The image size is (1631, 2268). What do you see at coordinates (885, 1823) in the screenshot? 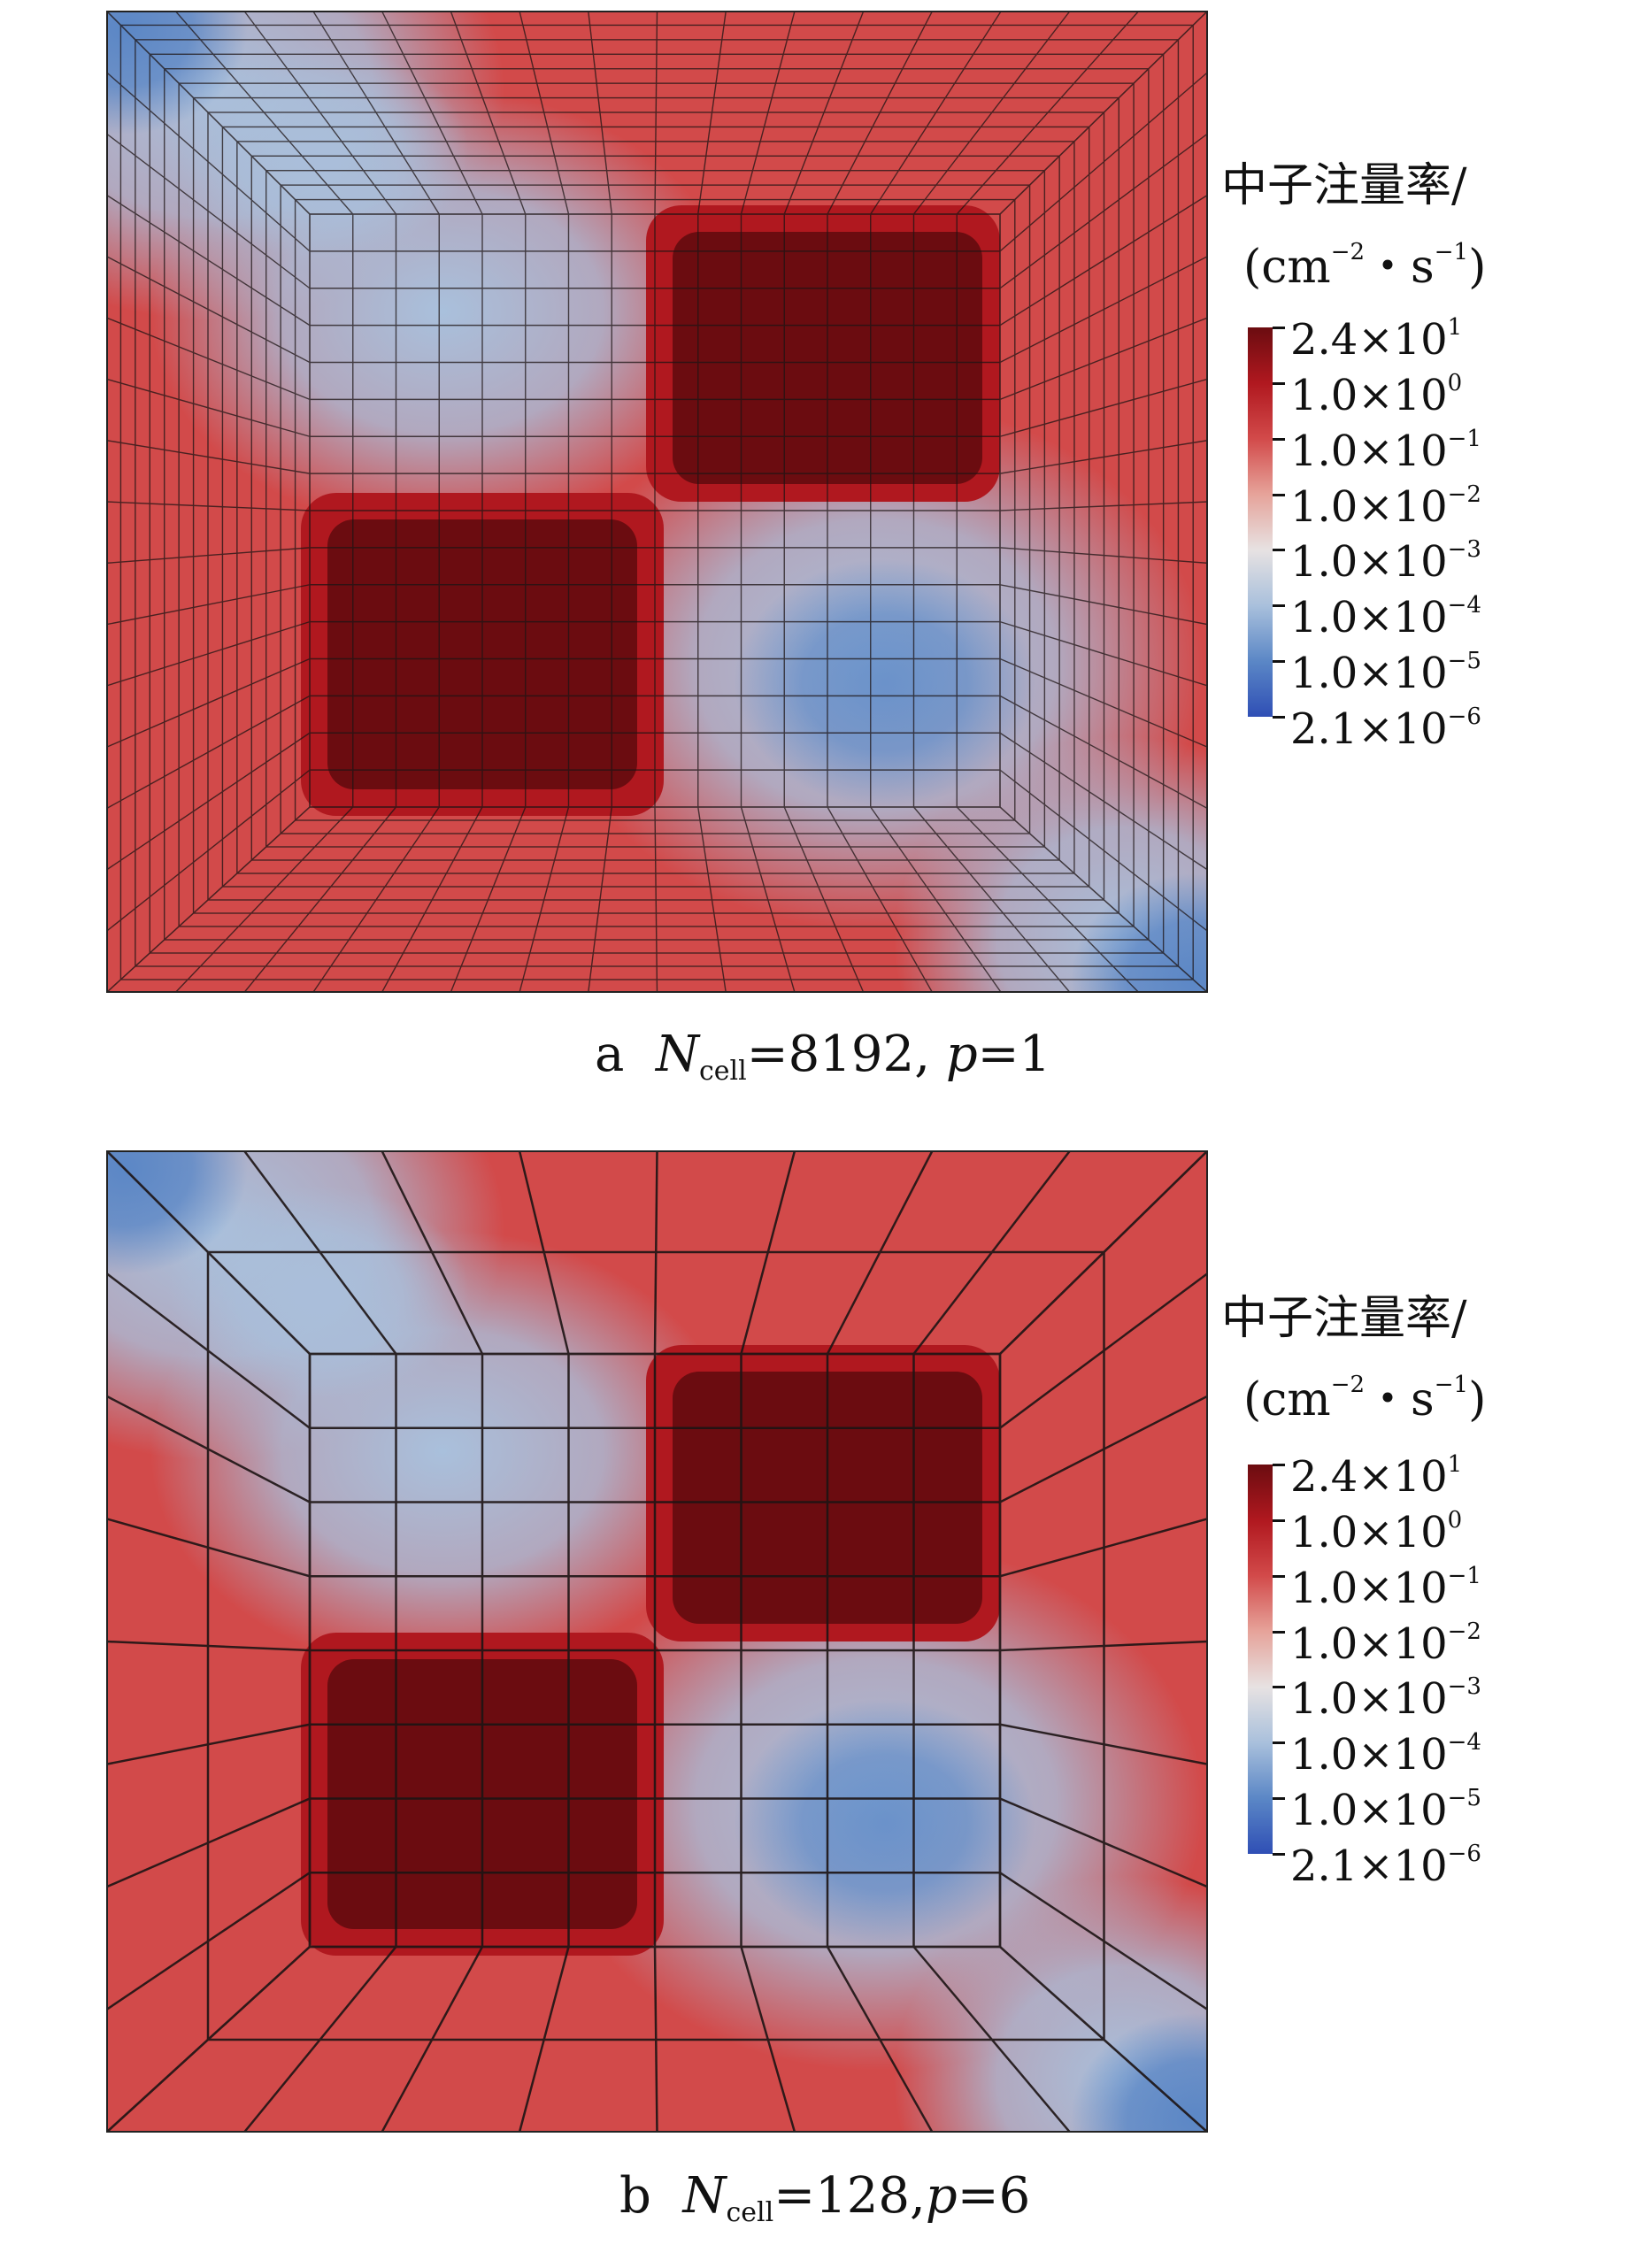
I see `min-flux-spot-lower-right` at bounding box center [885, 1823].